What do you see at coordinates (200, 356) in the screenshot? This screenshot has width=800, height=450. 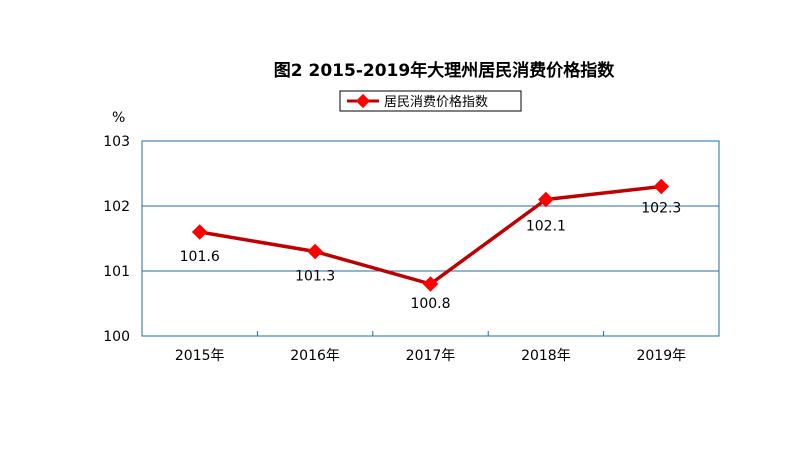 I see `x-tick-label: 2015年` at bounding box center [200, 356].